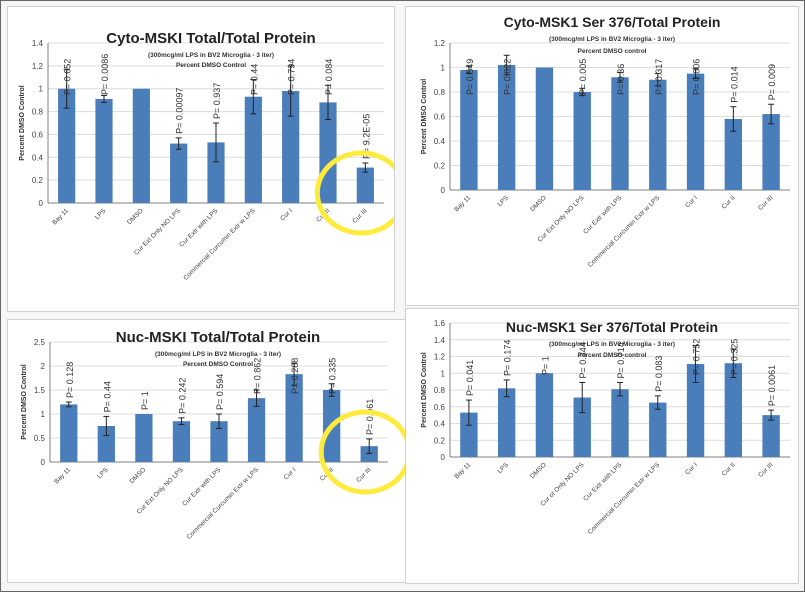  I want to click on y-tick-label: 1.6, so click(440, 323).